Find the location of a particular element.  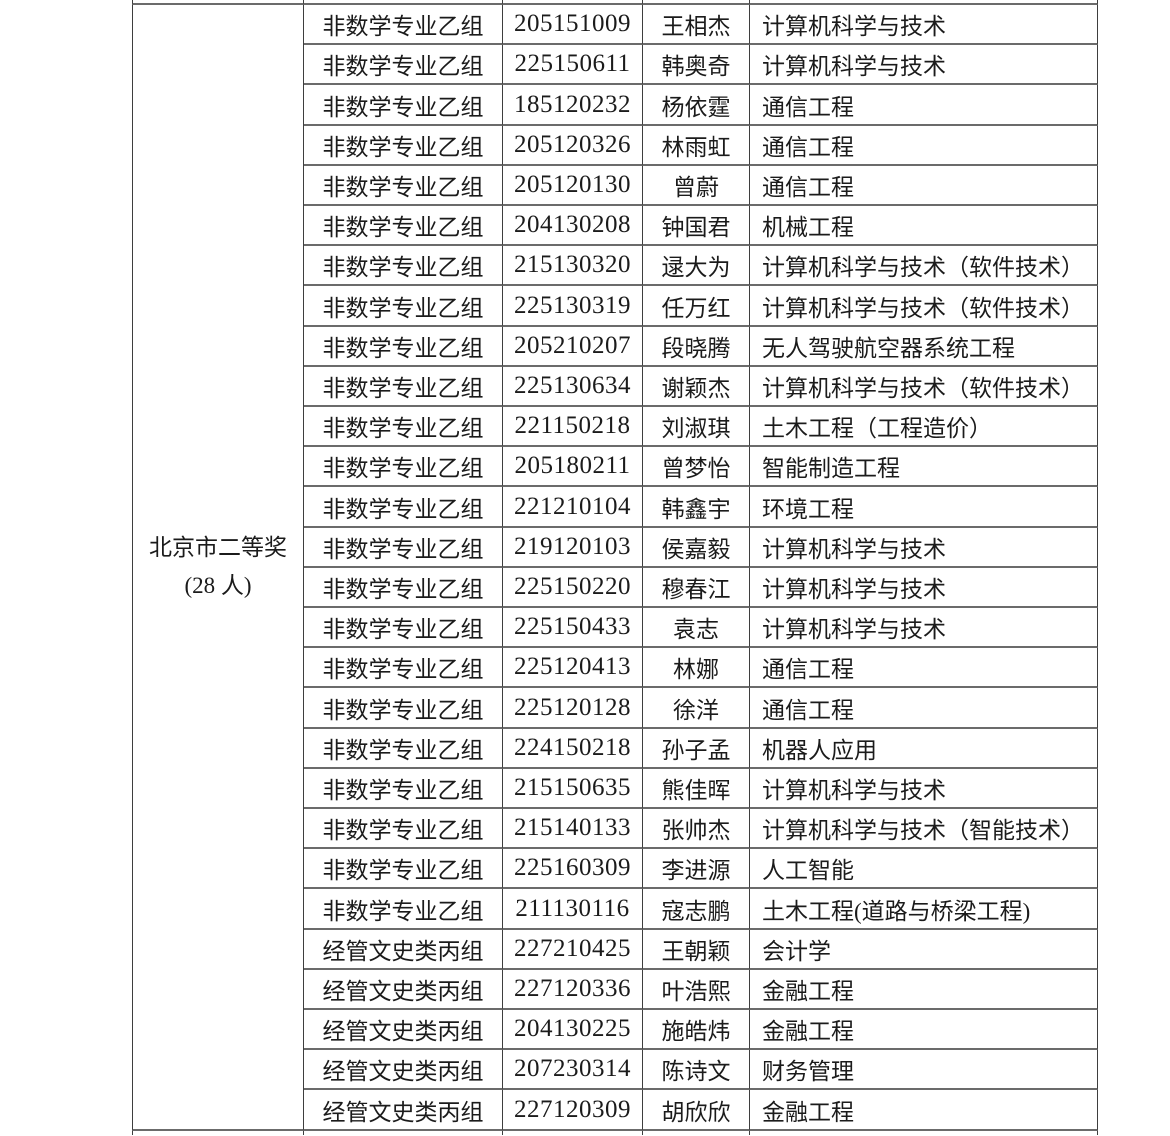

student-name-cell: 熊佳晖 is located at coordinates (696, 789).